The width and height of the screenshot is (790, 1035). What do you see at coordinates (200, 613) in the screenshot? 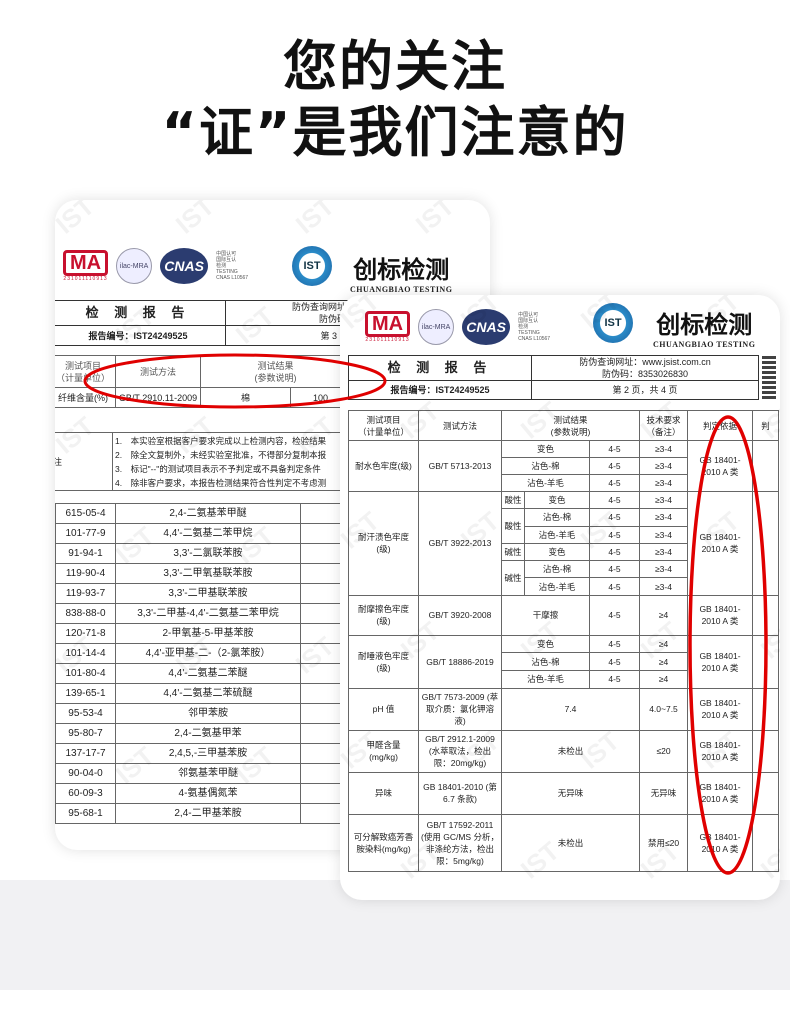
I see `amine-row: 838-88-0 3,3'-二甲基-4,4'-二氨基二苯甲烷` at bounding box center [200, 613].